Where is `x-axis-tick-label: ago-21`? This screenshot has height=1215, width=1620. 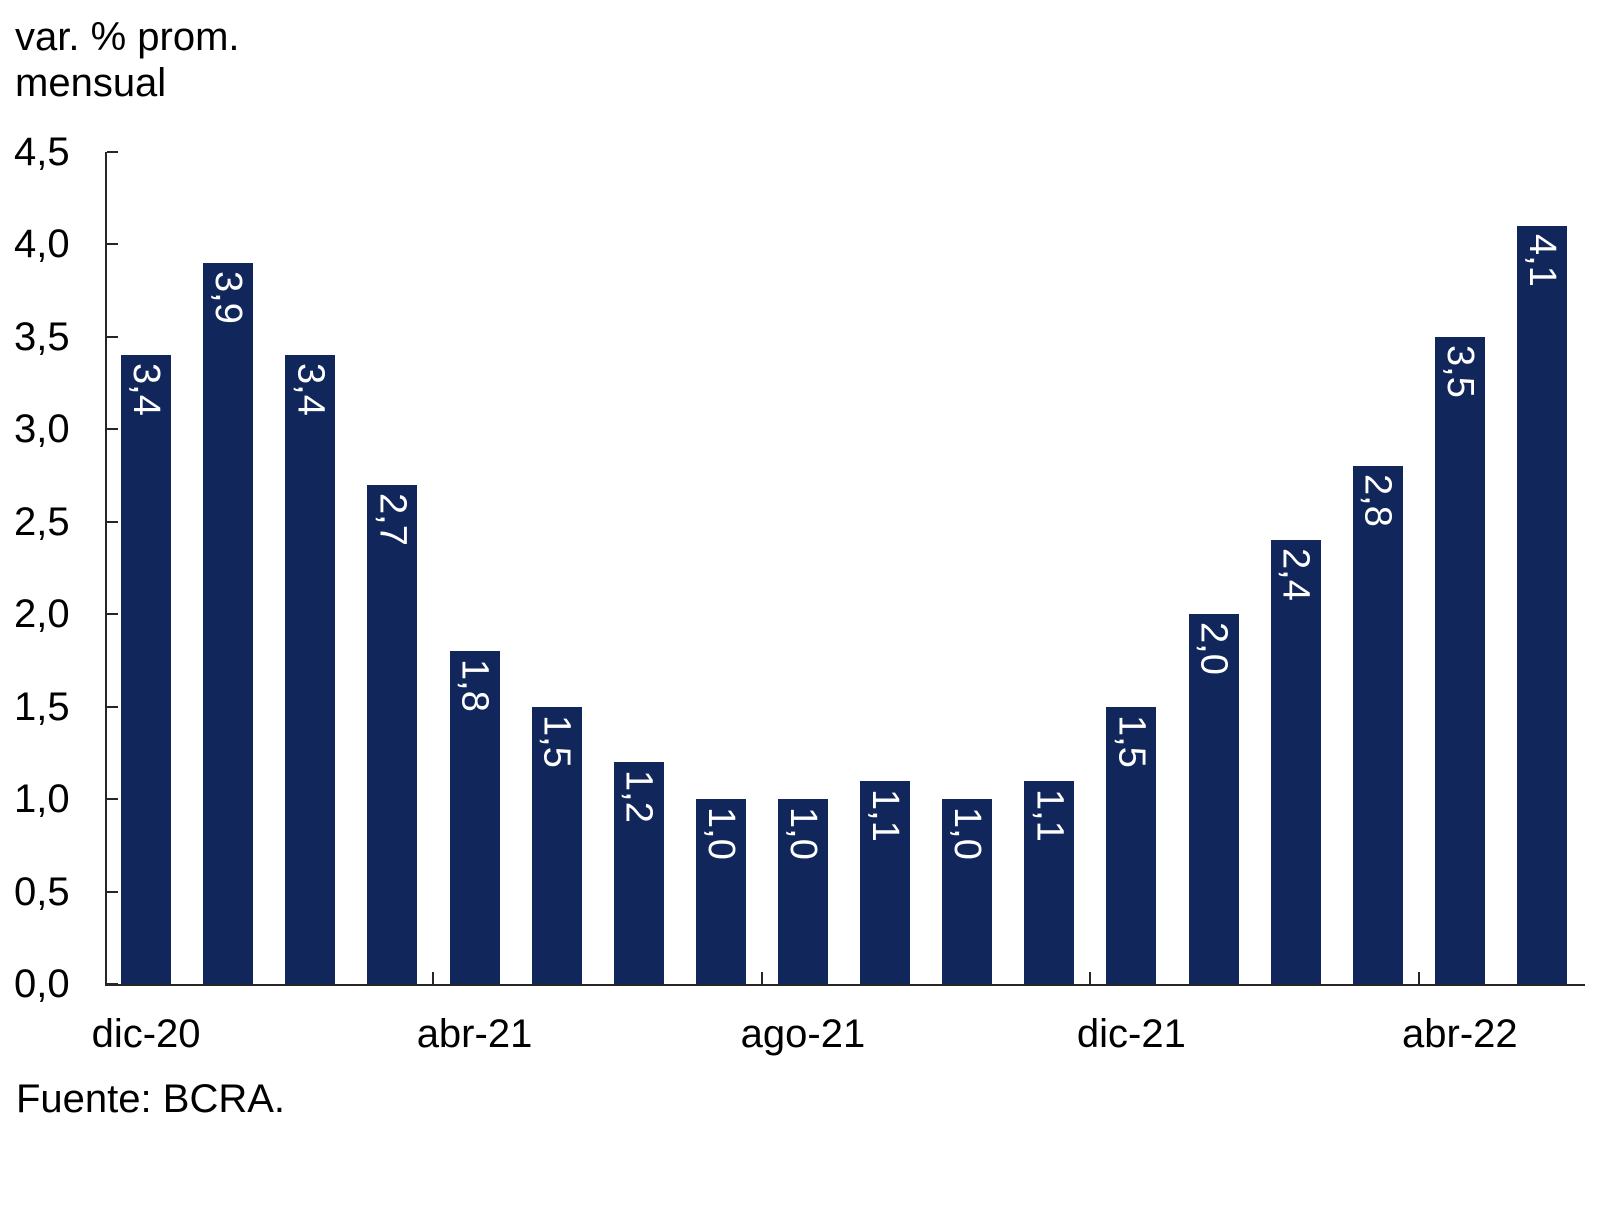 x-axis-tick-label: ago-21 is located at coordinates (803, 1034).